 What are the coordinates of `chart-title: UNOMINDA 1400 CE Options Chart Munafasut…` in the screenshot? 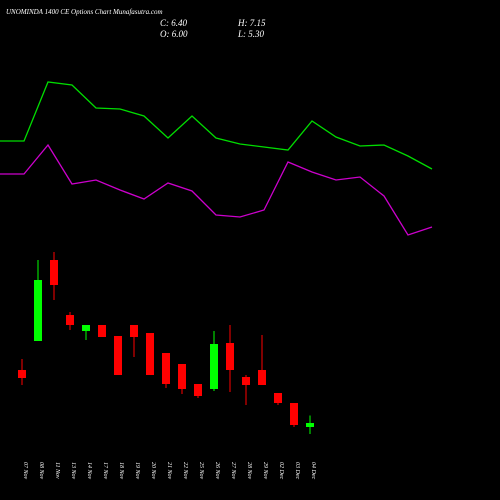 It's located at (84, 12).